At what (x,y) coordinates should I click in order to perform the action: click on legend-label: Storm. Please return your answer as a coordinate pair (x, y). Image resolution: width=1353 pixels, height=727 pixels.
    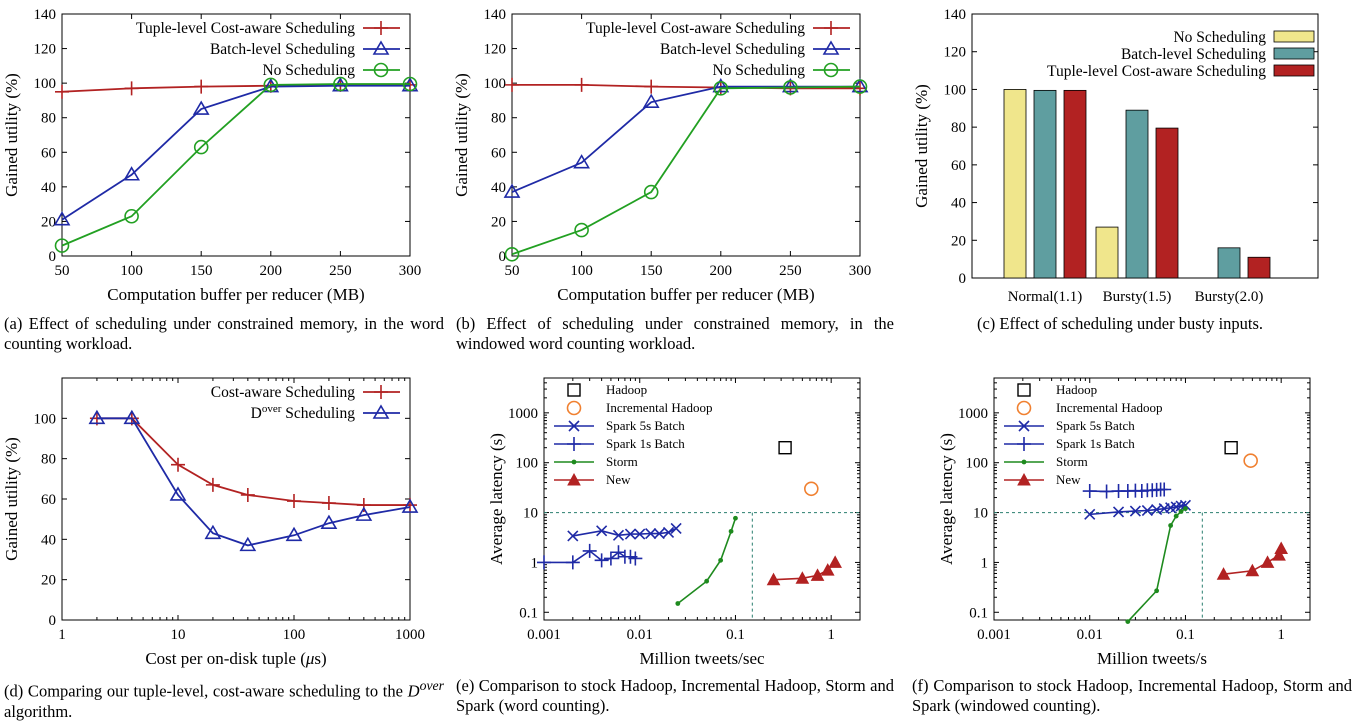
    Looking at the image, I should click on (1072, 461).